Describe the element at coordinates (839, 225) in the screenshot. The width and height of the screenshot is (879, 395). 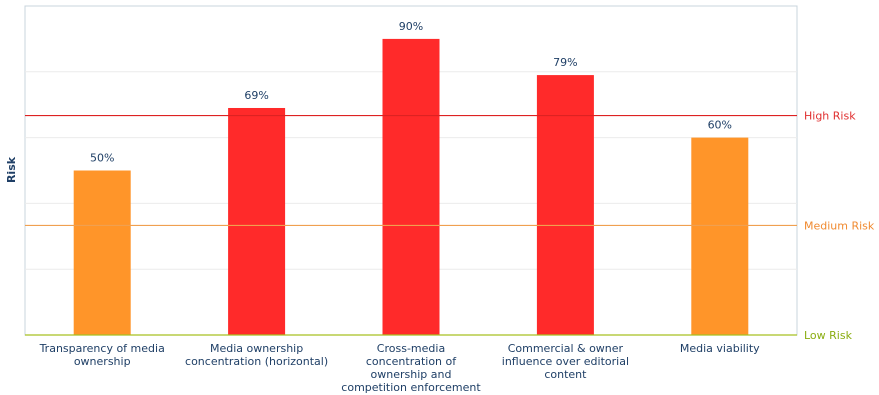
I see `reference-line-label: Medium Risk` at that location.